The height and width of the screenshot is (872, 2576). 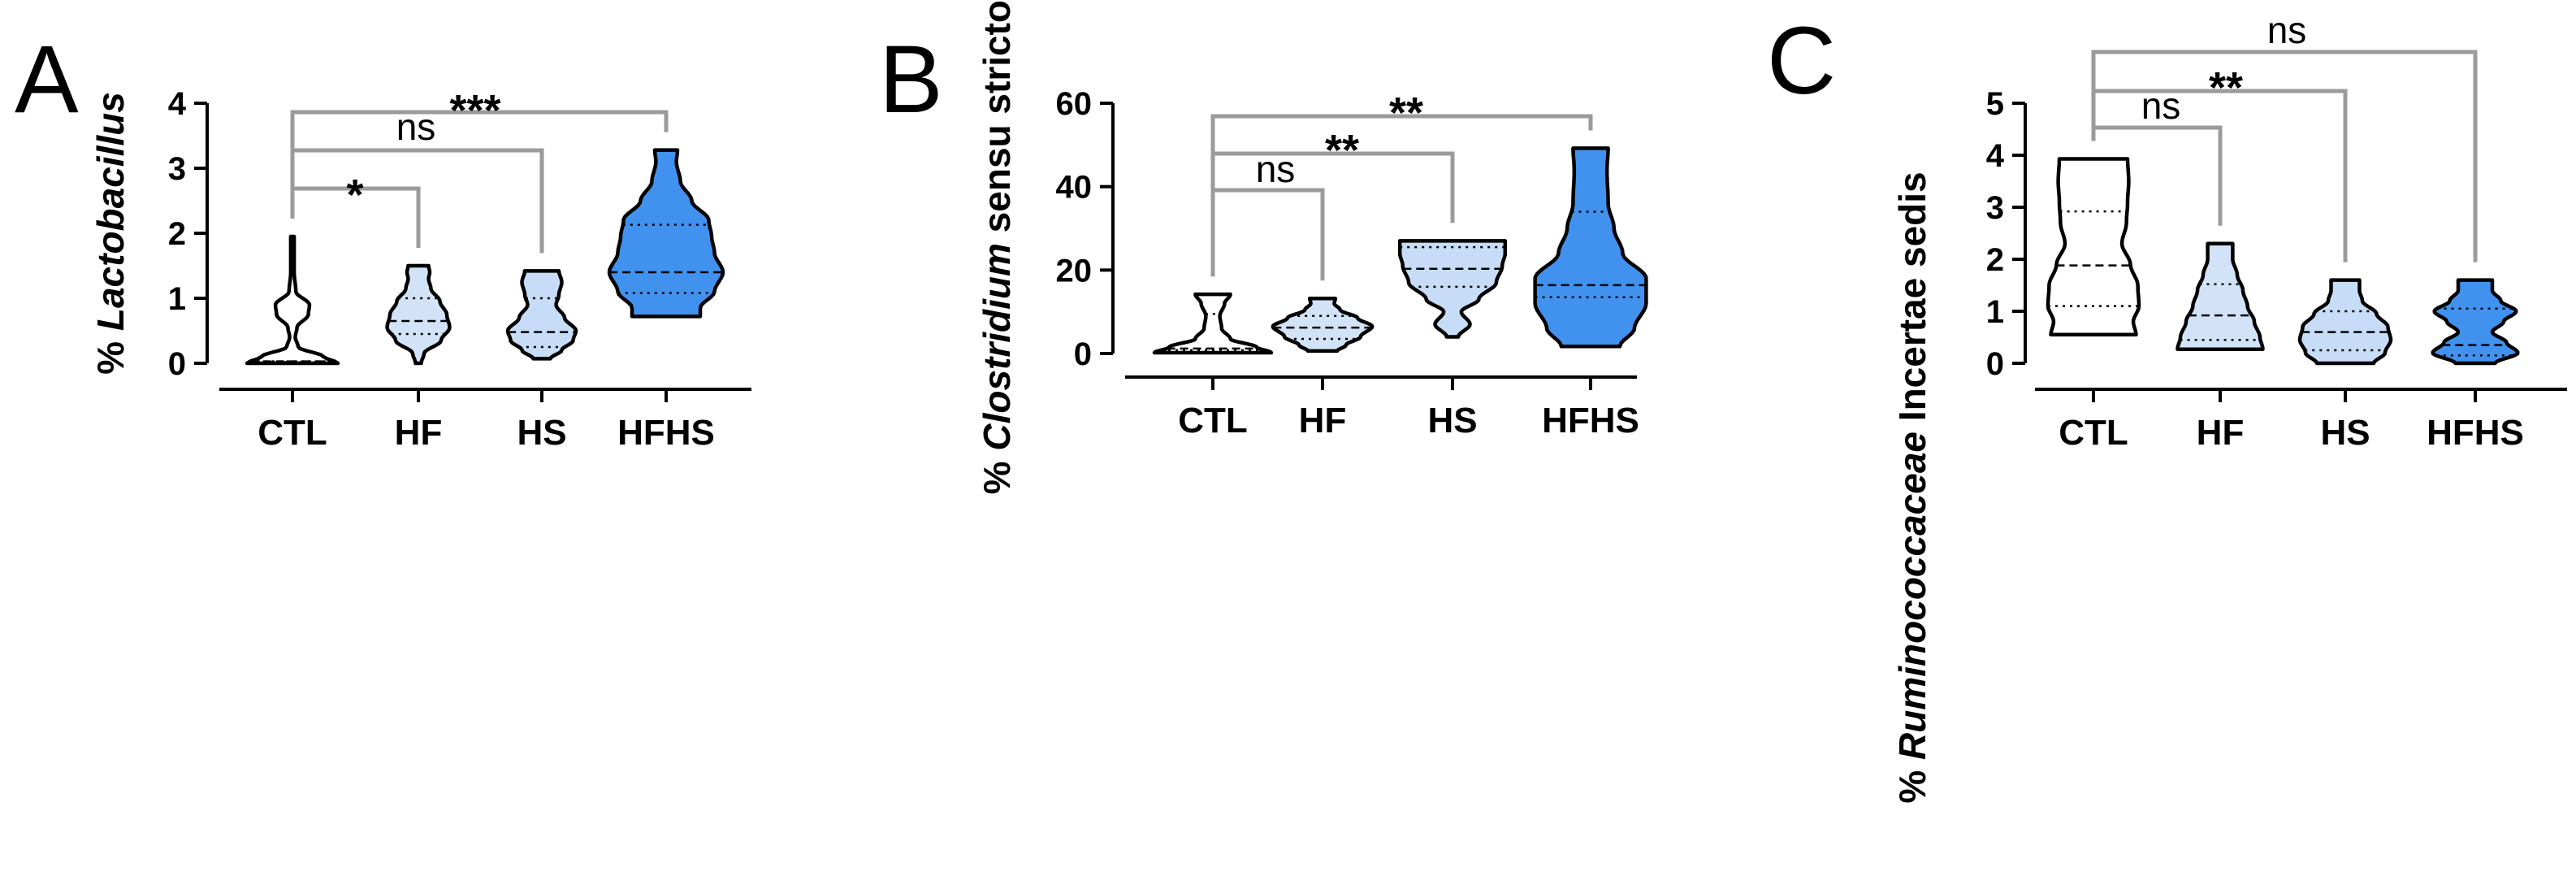 I want to click on panel-c: C, so click(x=1801, y=61).